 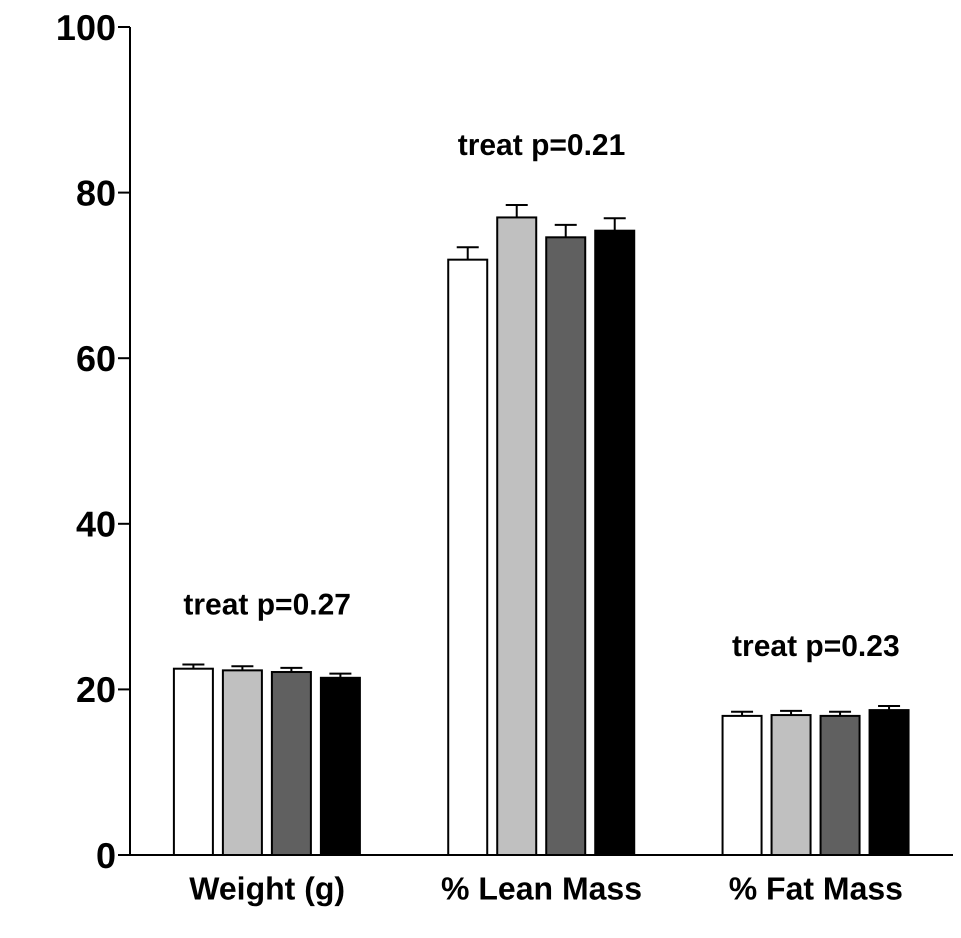 What do you see at coordinates (96, 358) in the screenshot?
I see `y-tick-label: 60` at bounding box center [96, 358].